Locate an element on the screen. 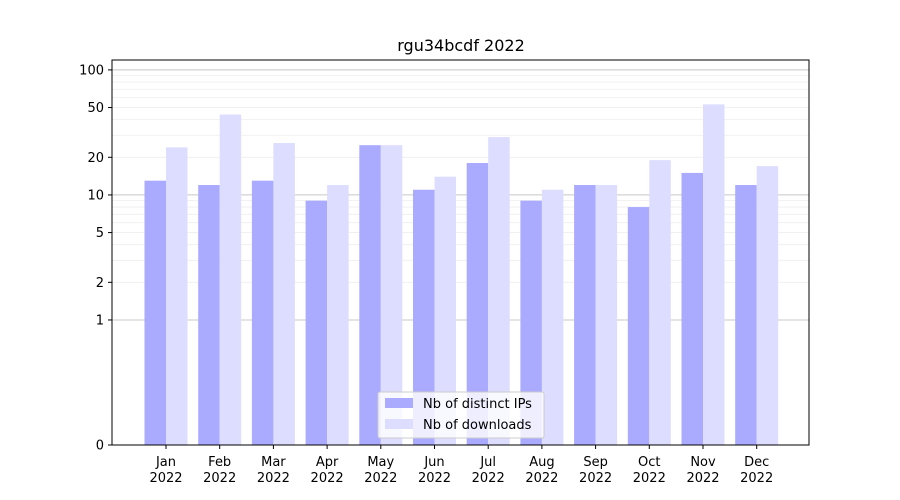 Image resolution: width=900 pixels, height=500 pixels. x-tick-label-month: Aug is located at coordinates (541, 462).